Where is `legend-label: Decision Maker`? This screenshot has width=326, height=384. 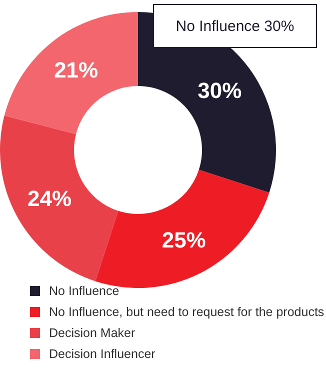
legend-label: Decision Maker is located at coordinates (92, 333).